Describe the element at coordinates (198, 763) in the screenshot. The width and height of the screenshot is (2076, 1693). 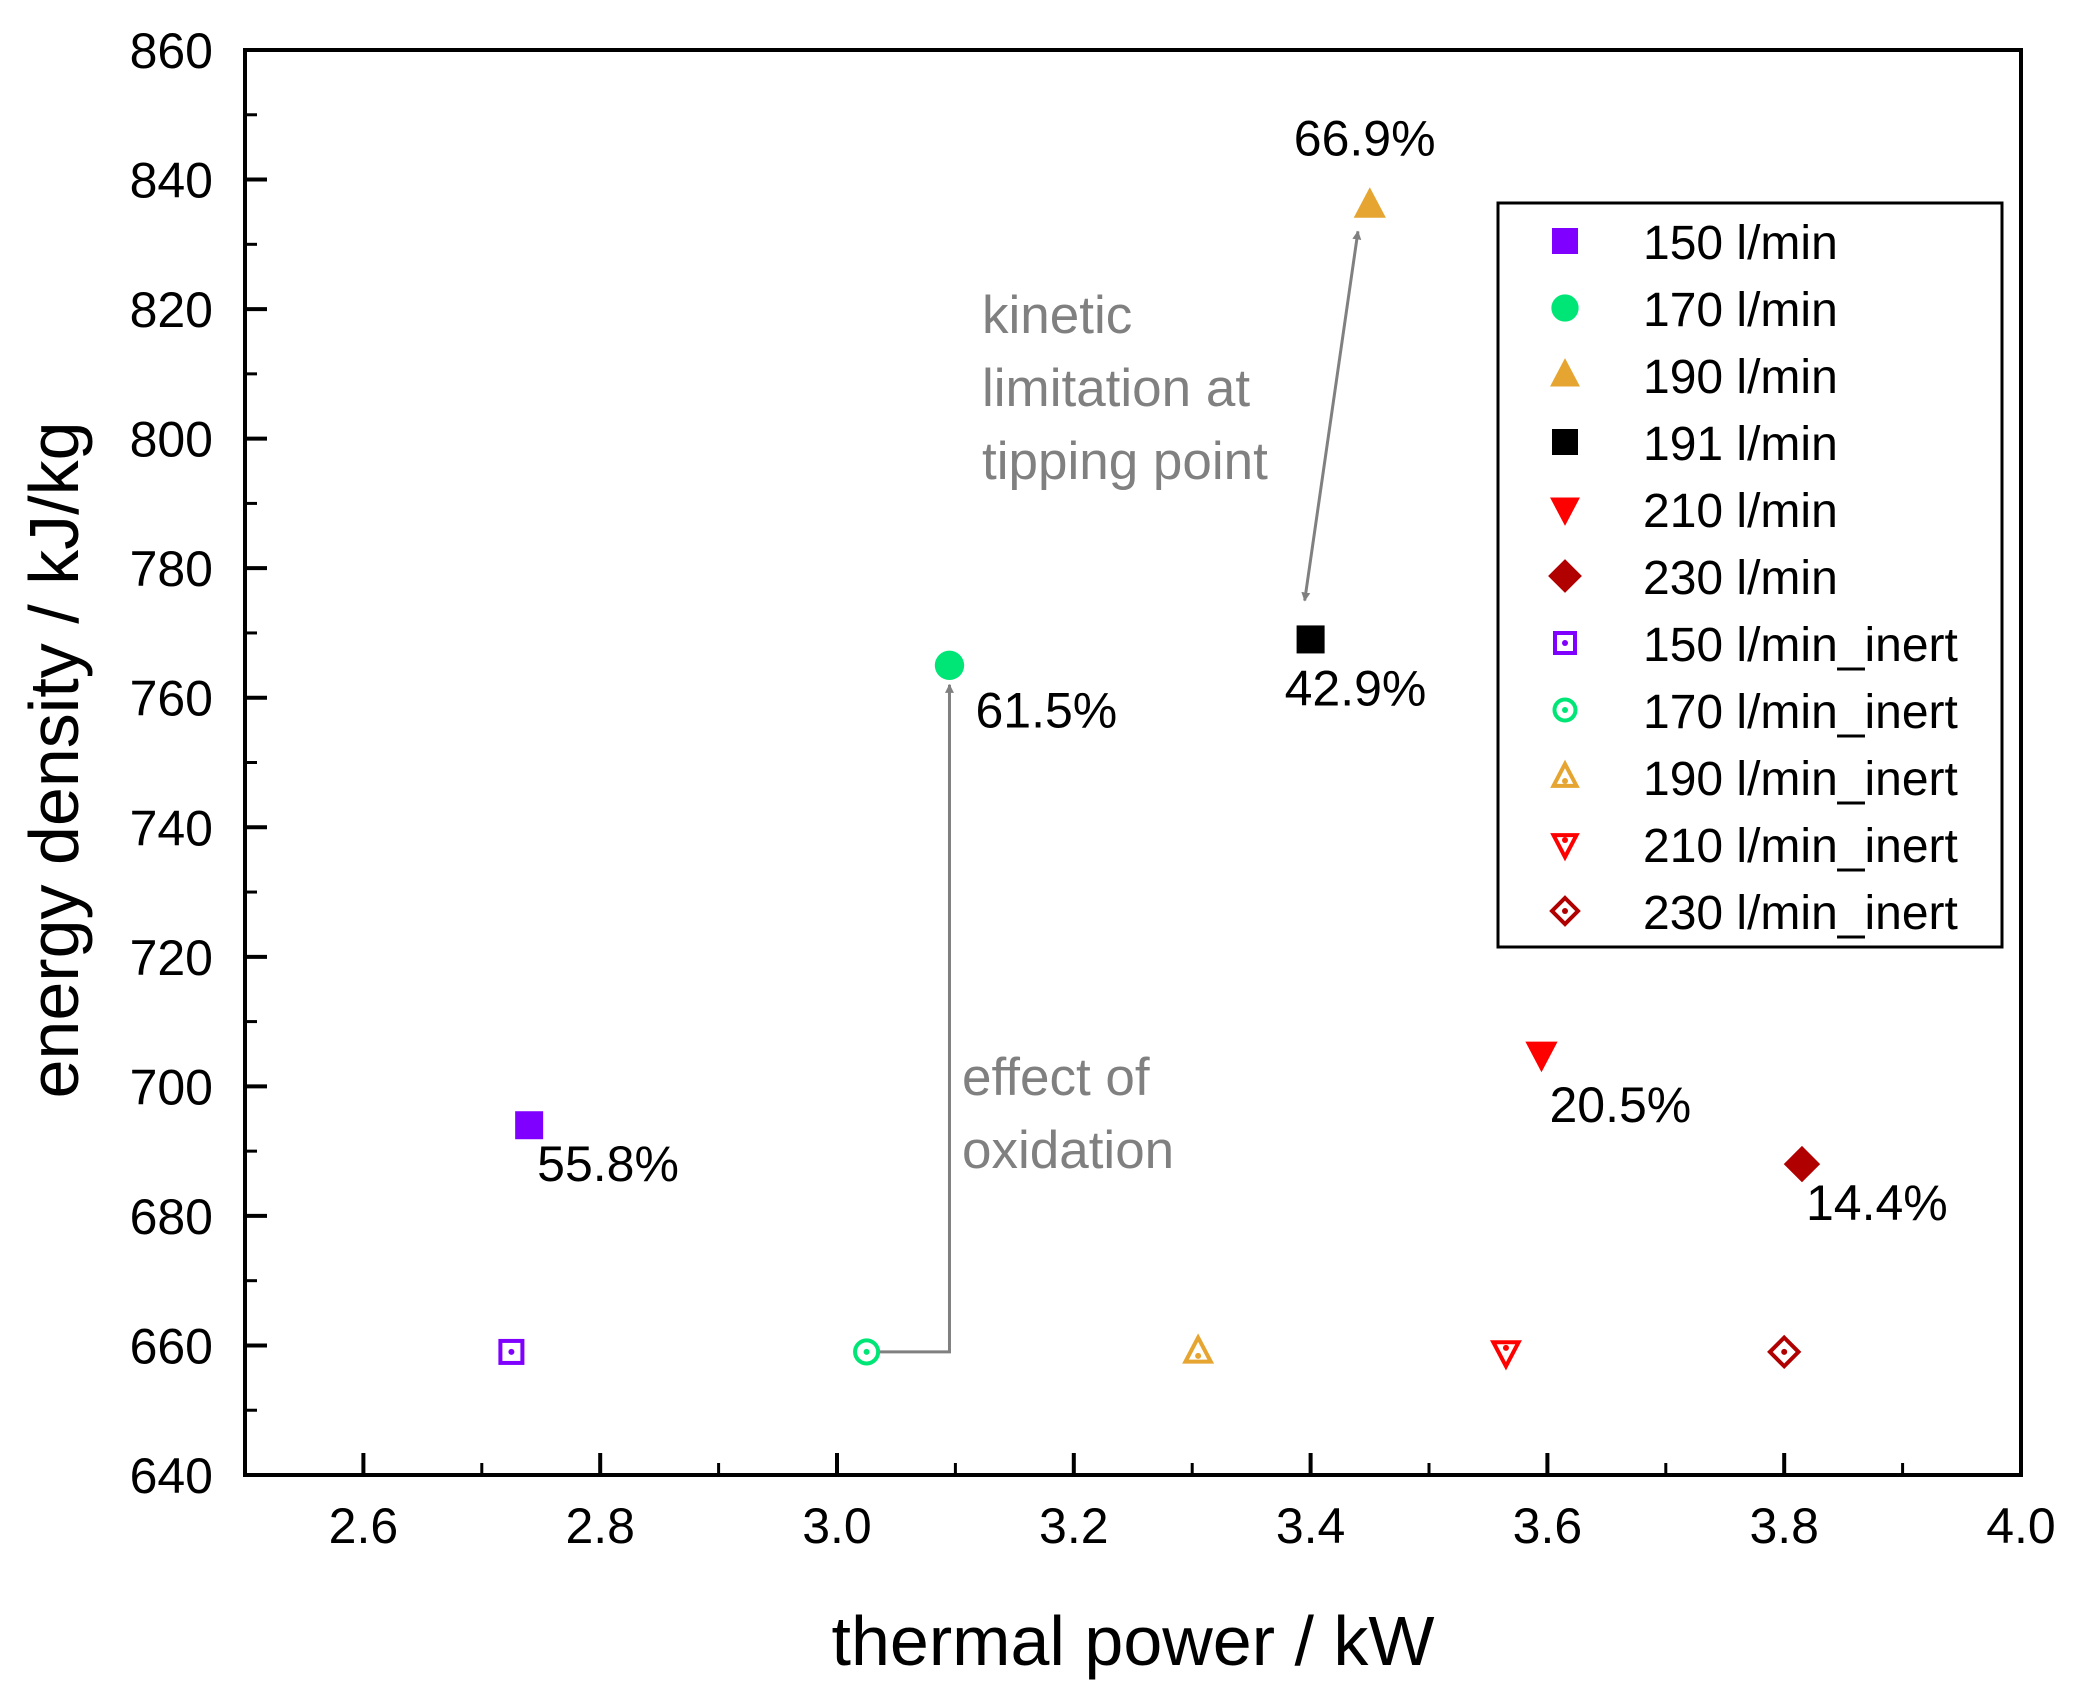
I see `y-axis-ticks: 640 660 680 700 720 740 760 780 800 820 840 860` at that location.